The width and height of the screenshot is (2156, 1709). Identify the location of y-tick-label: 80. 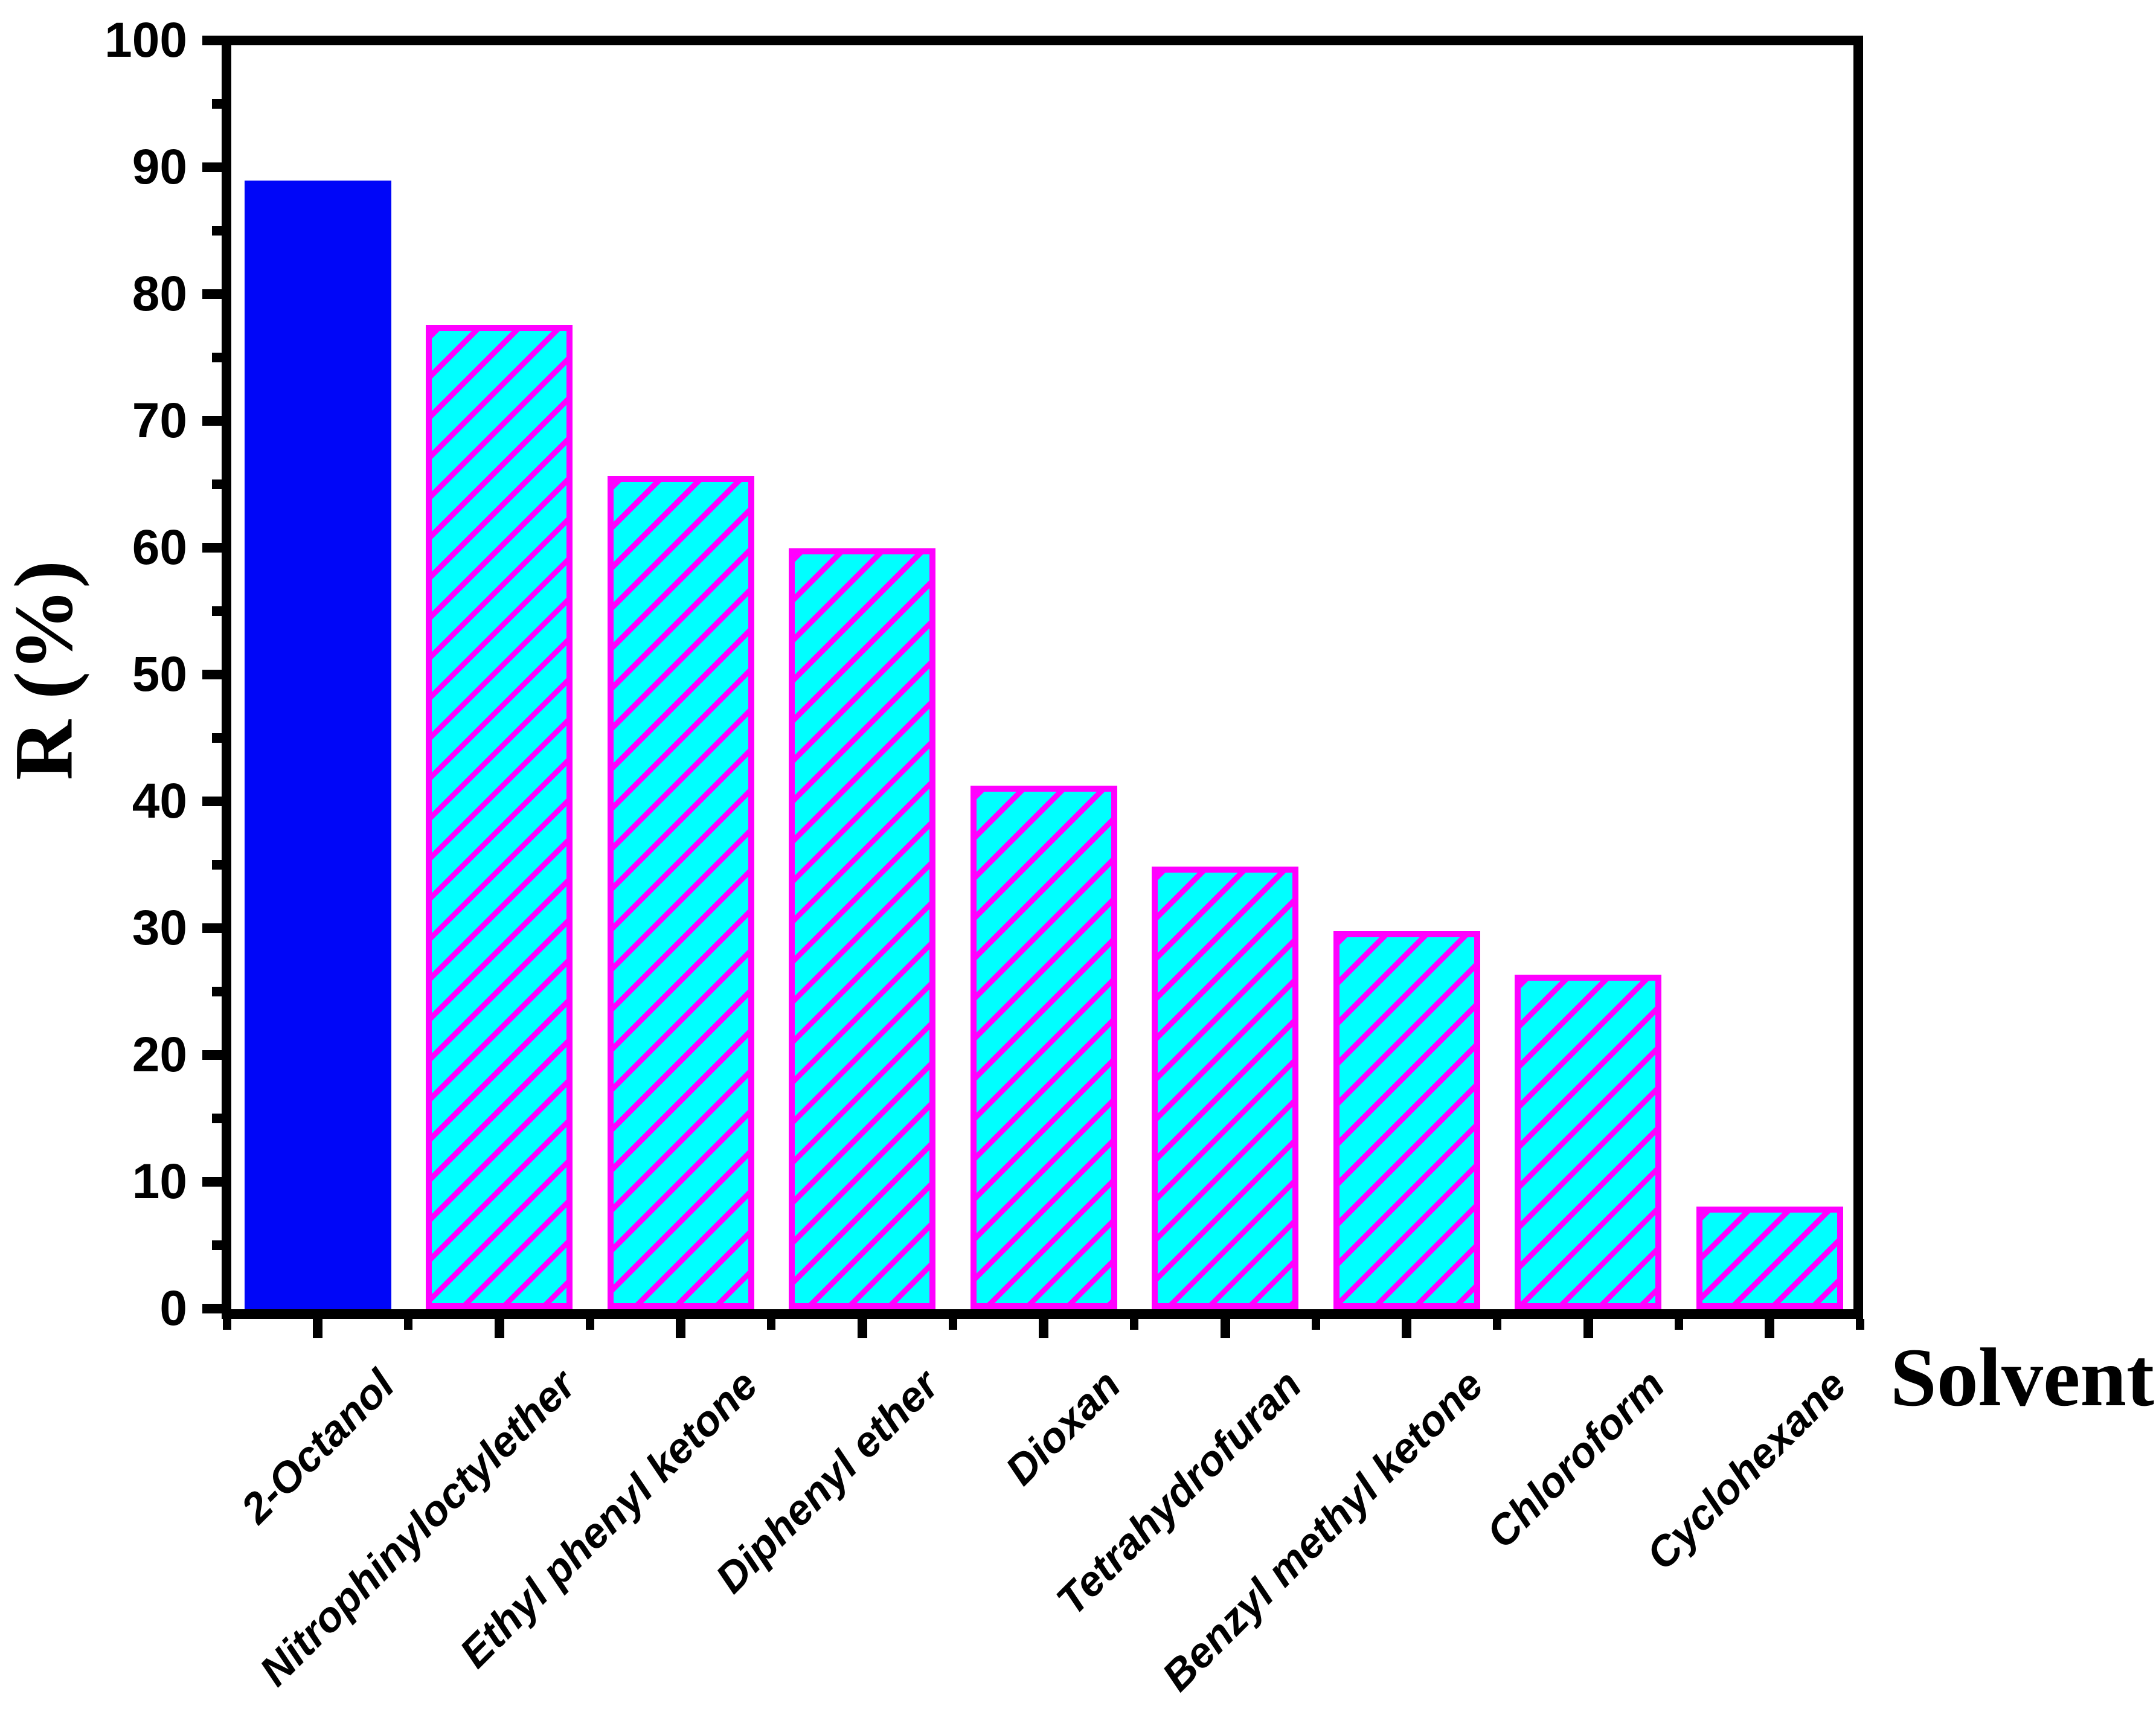
(159, 293).